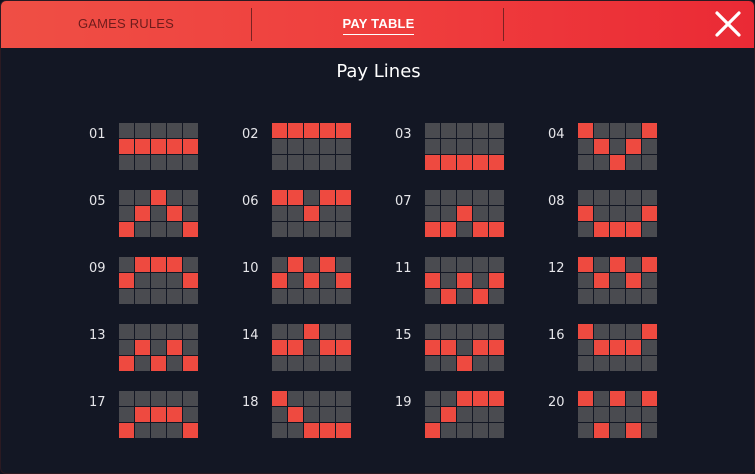 The height and width of the screenshot is (474, 755). Describe the element at coordinates (403, 201) in the screenshot. I see `payline-number: 07` at that location.